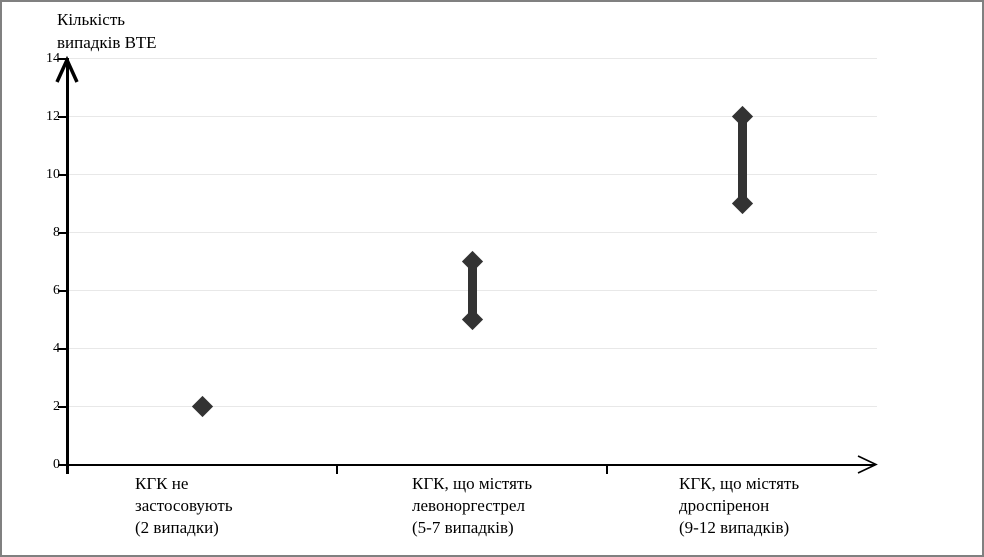 The width and height of the screenshot is (984, 557). I want to click on y-tick-label: 2, so click(56, 406).